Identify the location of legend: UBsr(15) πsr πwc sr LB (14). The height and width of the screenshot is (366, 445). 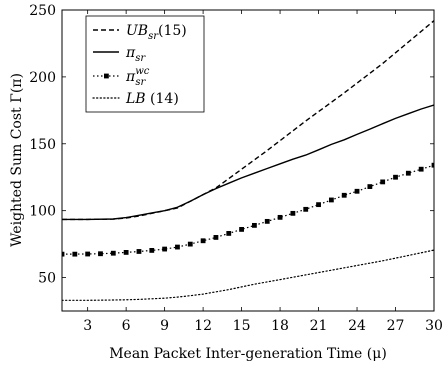
(145, 64).